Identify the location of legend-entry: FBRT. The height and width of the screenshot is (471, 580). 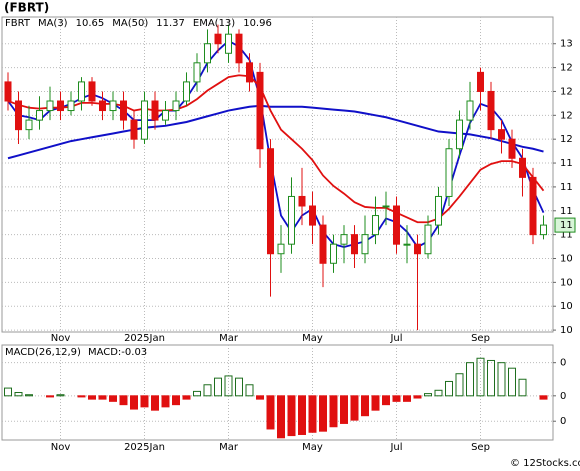
(18, 23).